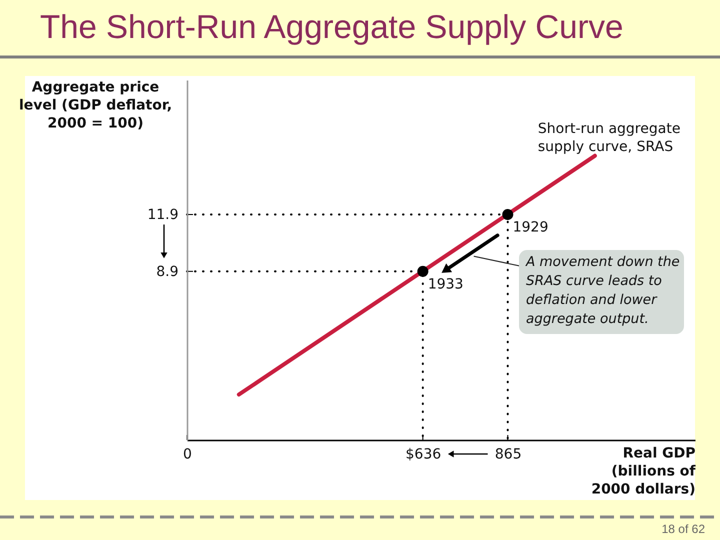 The image size is (720, 540). What do you see at coordinates (508, 454) in the screenshot?
I see `x-tick-label: 865` at bounding box center [508, 454].